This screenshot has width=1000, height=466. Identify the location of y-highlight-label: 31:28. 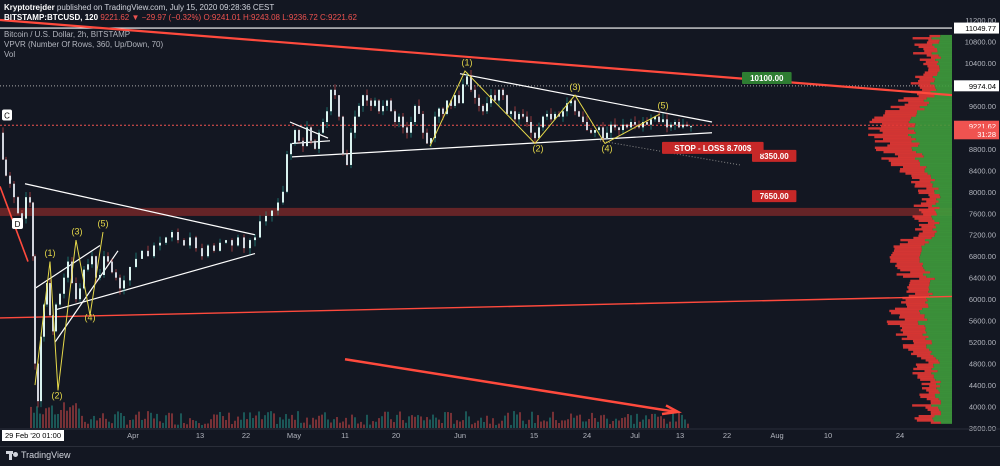
(986, 134).